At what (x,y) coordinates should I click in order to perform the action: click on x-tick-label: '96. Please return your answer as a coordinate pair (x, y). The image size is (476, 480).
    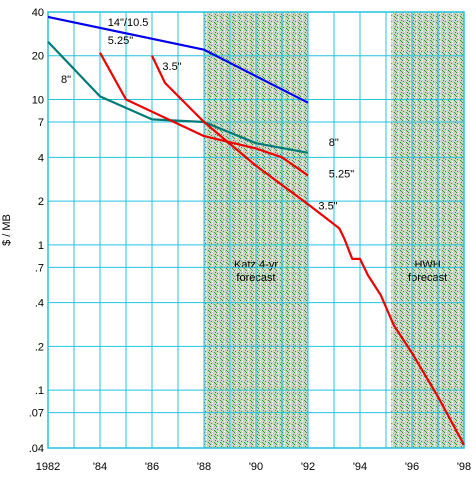
    Looking at the image, I should click on (412, 467).